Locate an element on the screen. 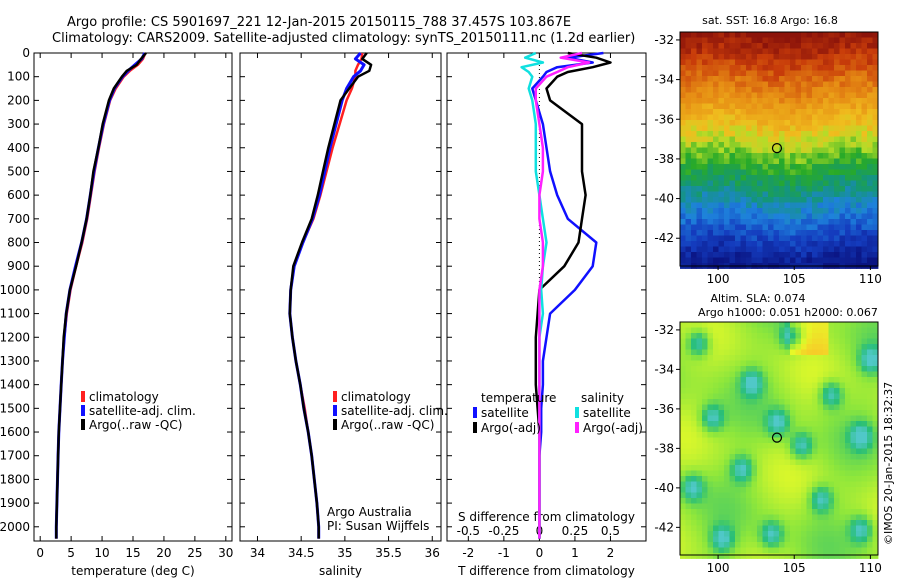 Image resolution: width=900 pixels, height=580 pixels. difference-xtick-label: 0 is located at coordinates (540, 553).